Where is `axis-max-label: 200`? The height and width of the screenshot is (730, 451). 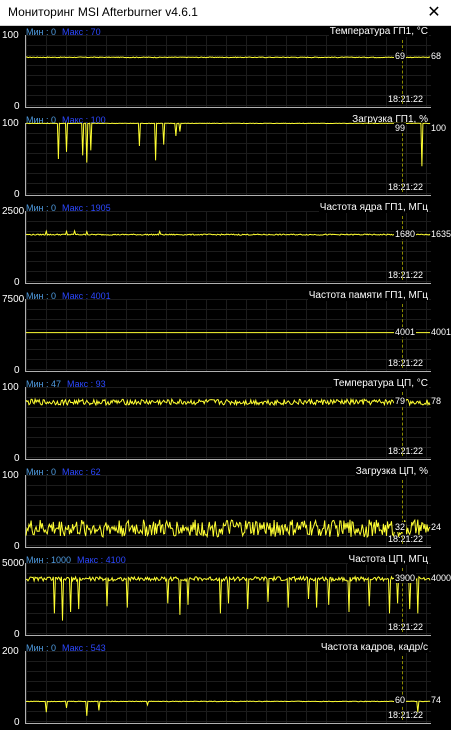
axis-max-label: 200 is located at coordinates (10, 651).